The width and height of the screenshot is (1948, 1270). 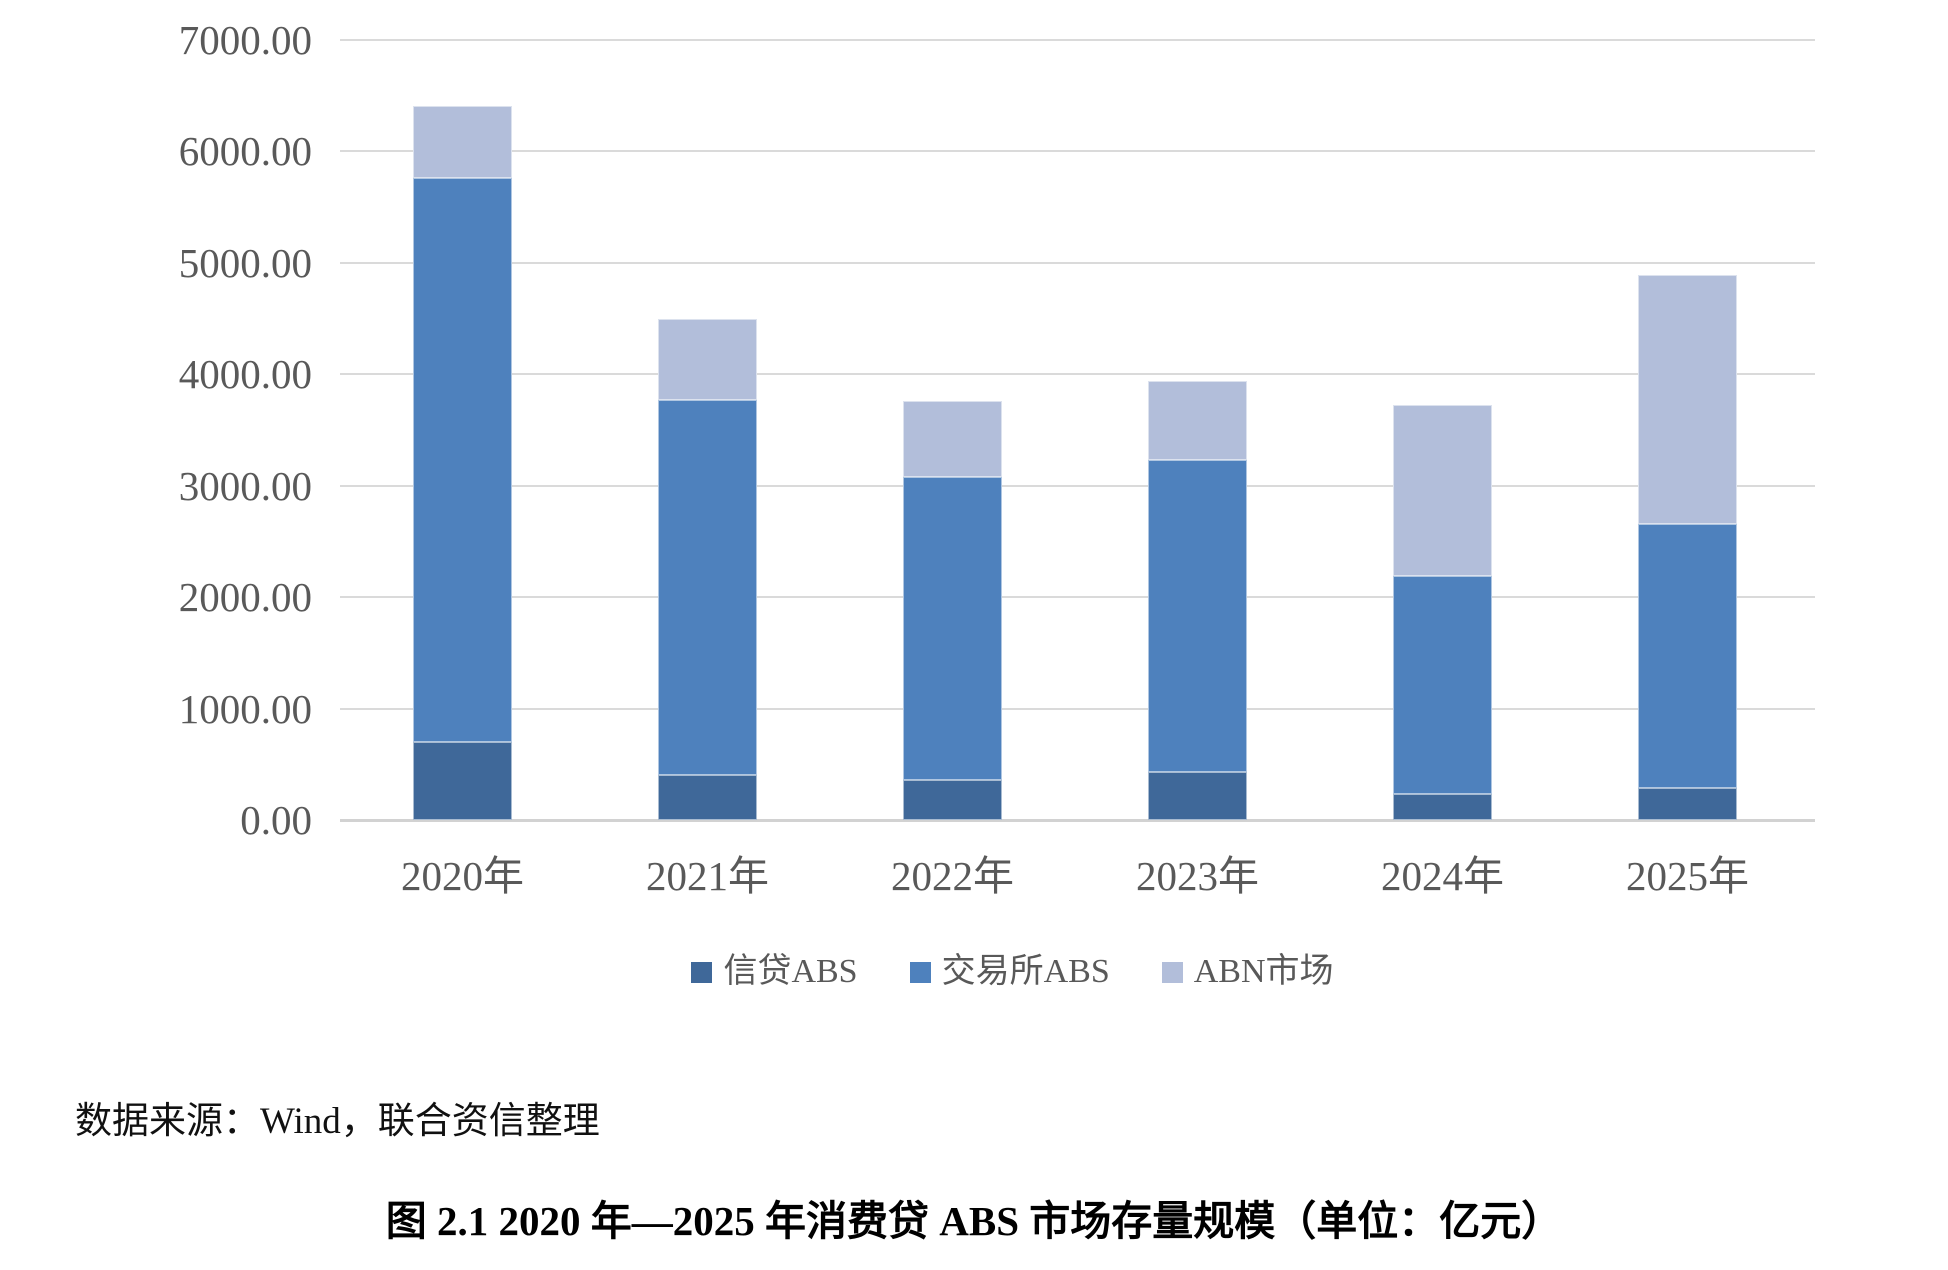 What do you see at coordinates (276, 820) in the screenshot?
I see `y-tick-label: 0.00` at bounding box center [276, 820].